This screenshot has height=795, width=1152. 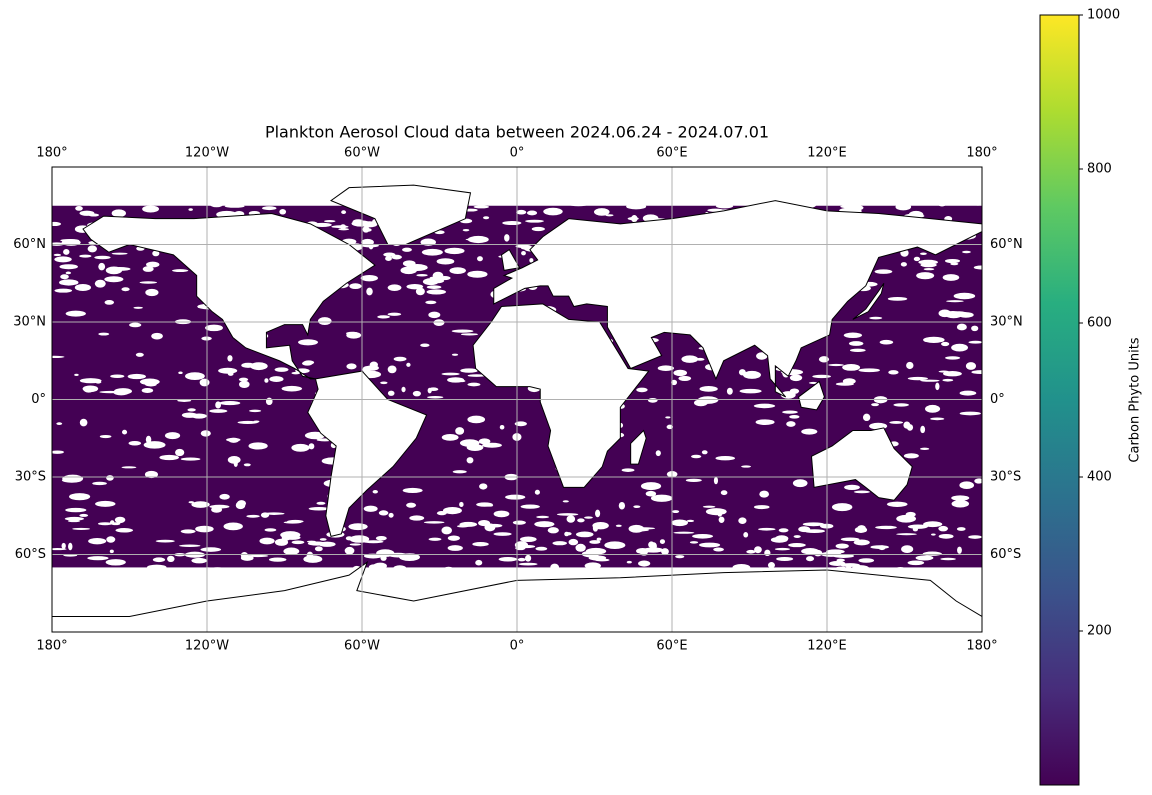 What do you see at coordinates (1059, 400) in the screenshot?
I see `colorbar` at bounding box center [1059, 400].